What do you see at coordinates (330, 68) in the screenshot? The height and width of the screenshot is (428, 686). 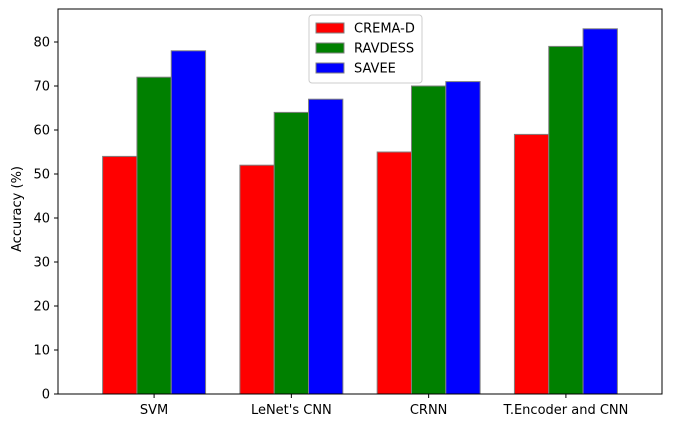 I see `legend-swatch-savee` at bounding box center [330, 68].